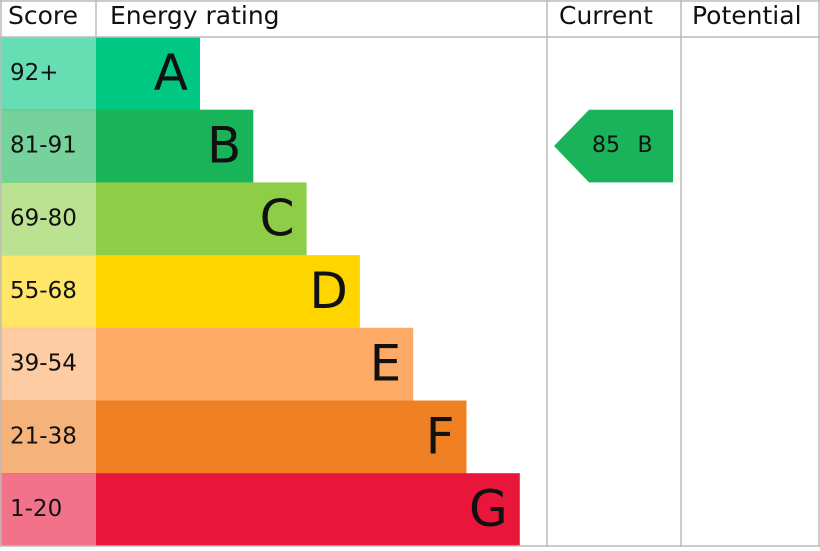 Image resolution: width=820 pixels, height=551 pixels. Describe the element at coordinates (606, 15) in the screenshot. I see `header-current: Current` at that location.